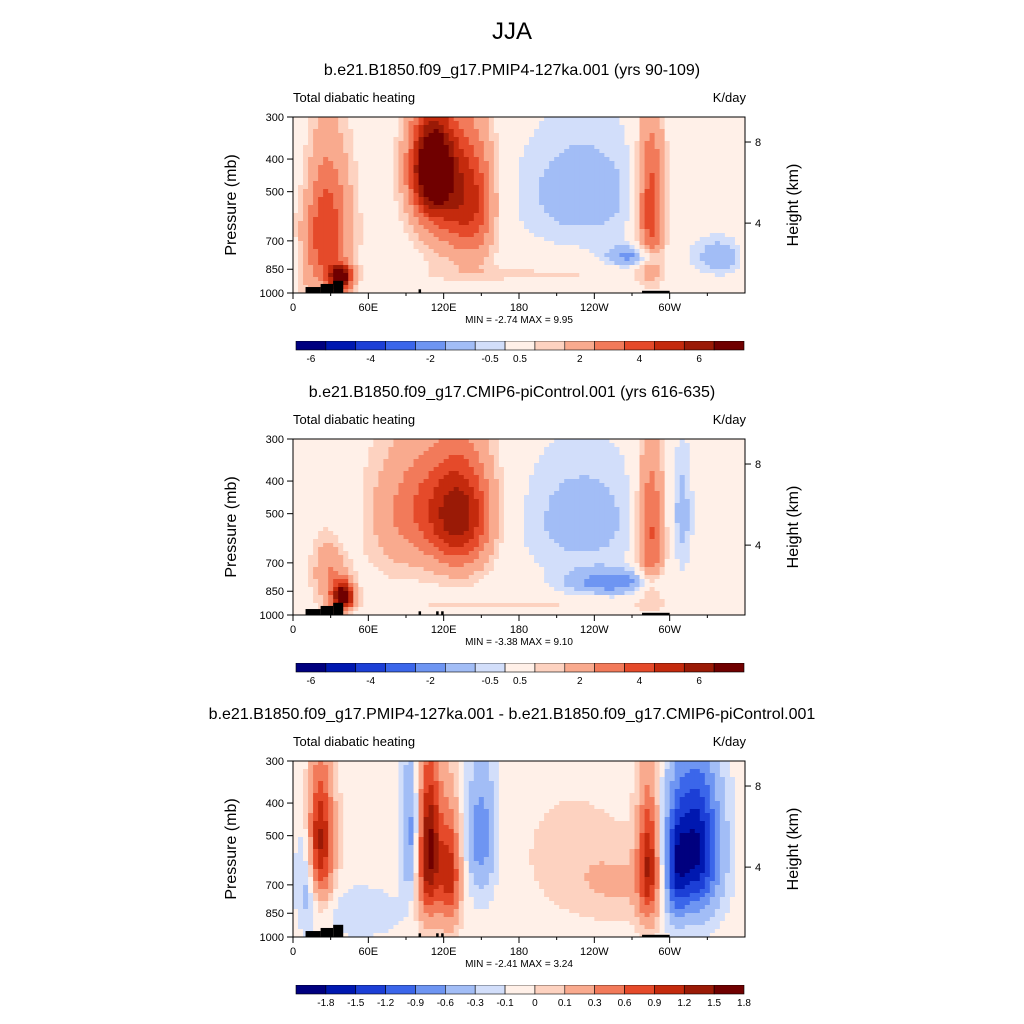 Image resolution: width=1024 pixels, height=1024 pixels. What do you see at coordinates (508, 964) in the screenshot?
I see `min-value: -2.41` at bounding box center [508, 964].